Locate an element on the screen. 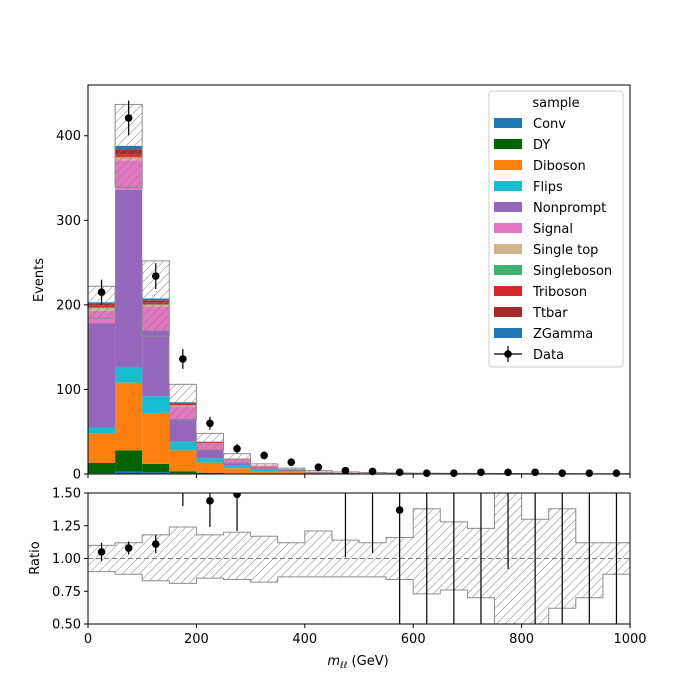  legend-swatch-diboson is located at coordinates (508, 165).